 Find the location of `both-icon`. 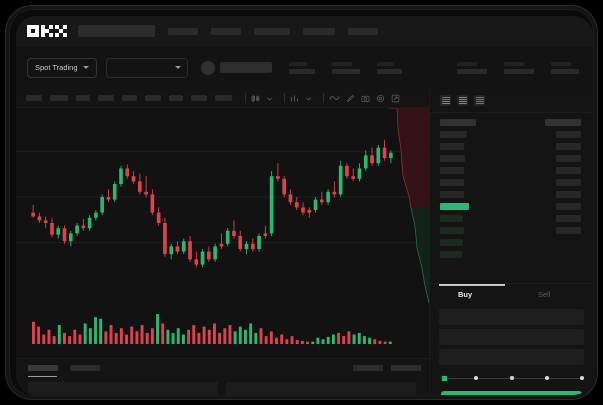

both-icon is located at coordinates (445, 100).